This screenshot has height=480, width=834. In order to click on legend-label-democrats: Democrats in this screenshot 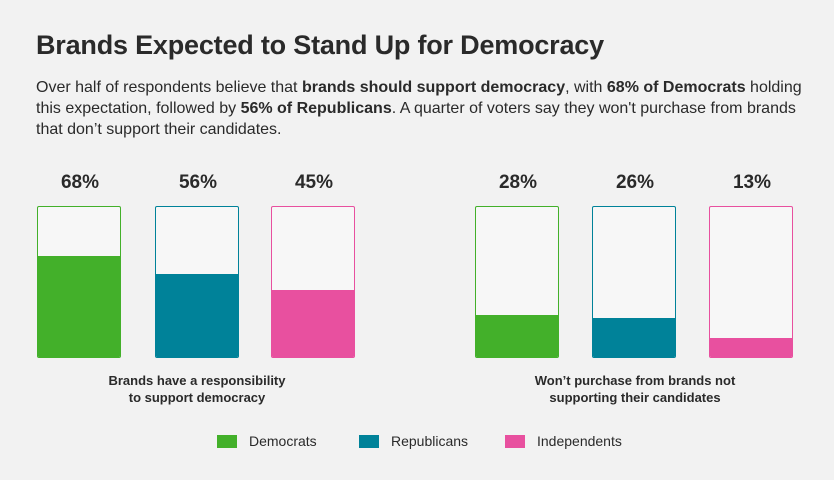, I will do `click(283, 441)`.